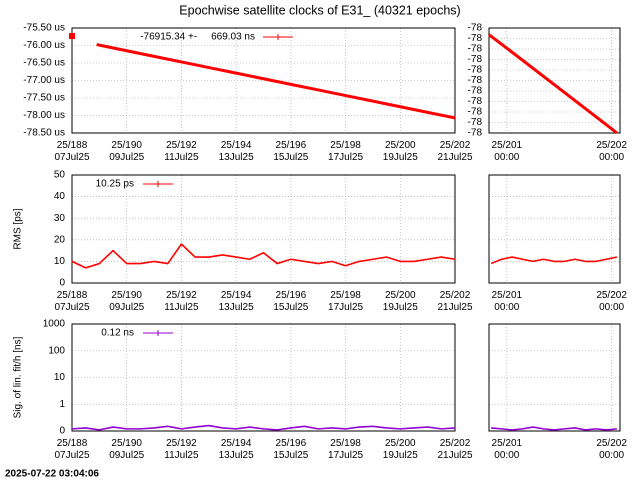 This screenshot has width=640, height=480. What do you see at coordinates (60, 196) in the screenshot?
I see `y-tick-label: 40` at bounding box center [60, 196].